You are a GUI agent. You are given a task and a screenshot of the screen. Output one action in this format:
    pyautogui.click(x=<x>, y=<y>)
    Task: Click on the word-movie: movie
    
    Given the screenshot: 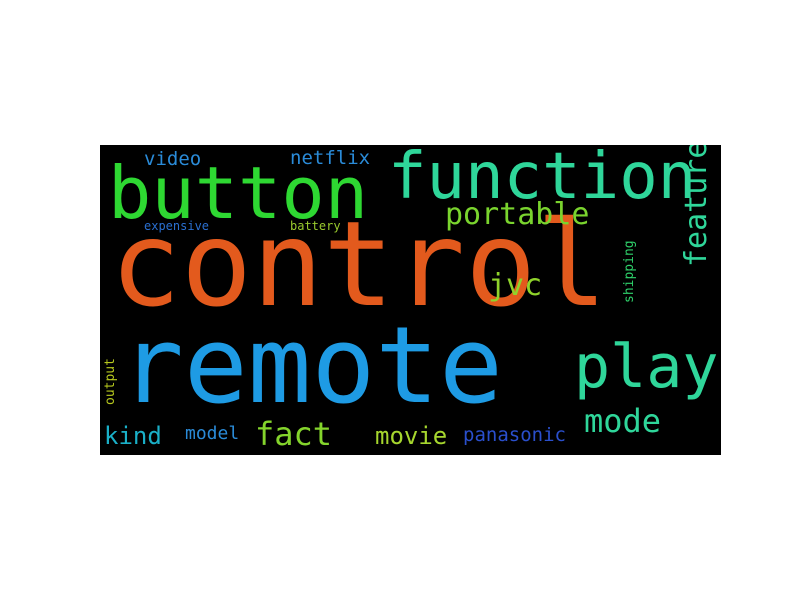 What is the action you would take?
    pyautogui.click(x=411, y=436)
    